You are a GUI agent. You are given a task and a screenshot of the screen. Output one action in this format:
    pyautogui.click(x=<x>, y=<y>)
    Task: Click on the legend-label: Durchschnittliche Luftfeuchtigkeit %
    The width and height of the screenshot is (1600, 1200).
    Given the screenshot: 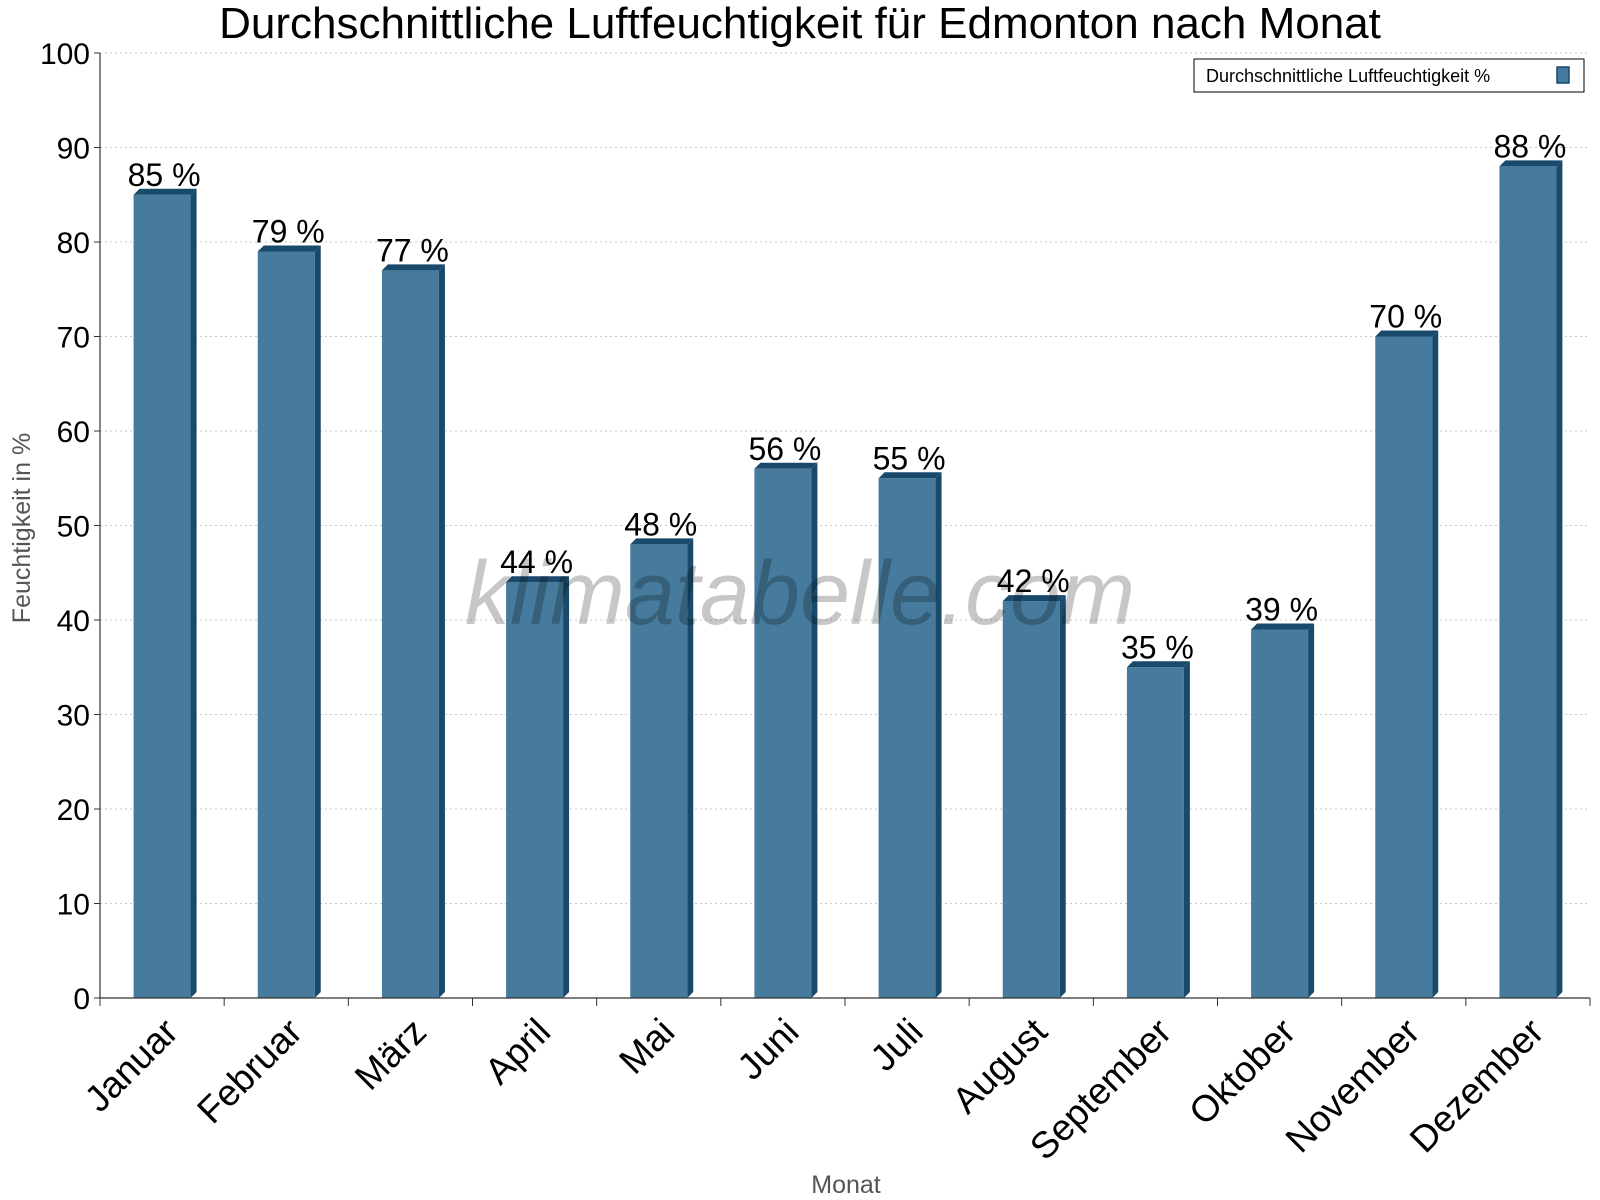 What is the action you would take?
    pyautogui.click(x=1348, y=76)
    